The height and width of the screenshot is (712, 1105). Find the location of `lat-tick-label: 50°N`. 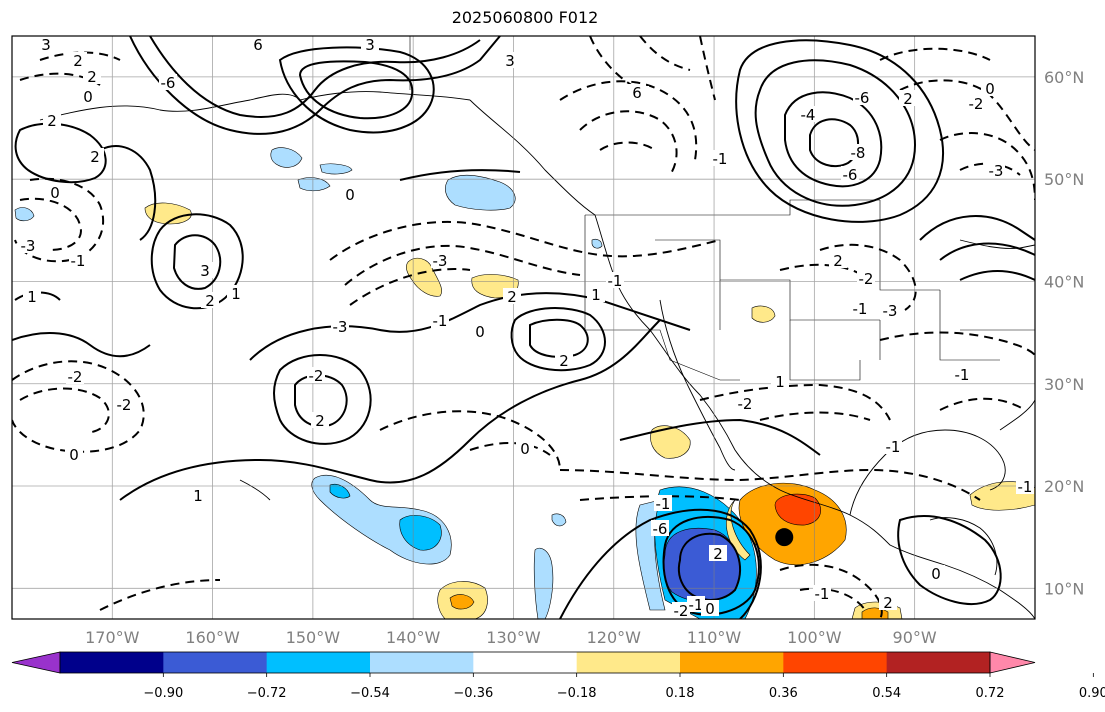

lat-tick-label: 50°N is located at coordinates (1064, 179).